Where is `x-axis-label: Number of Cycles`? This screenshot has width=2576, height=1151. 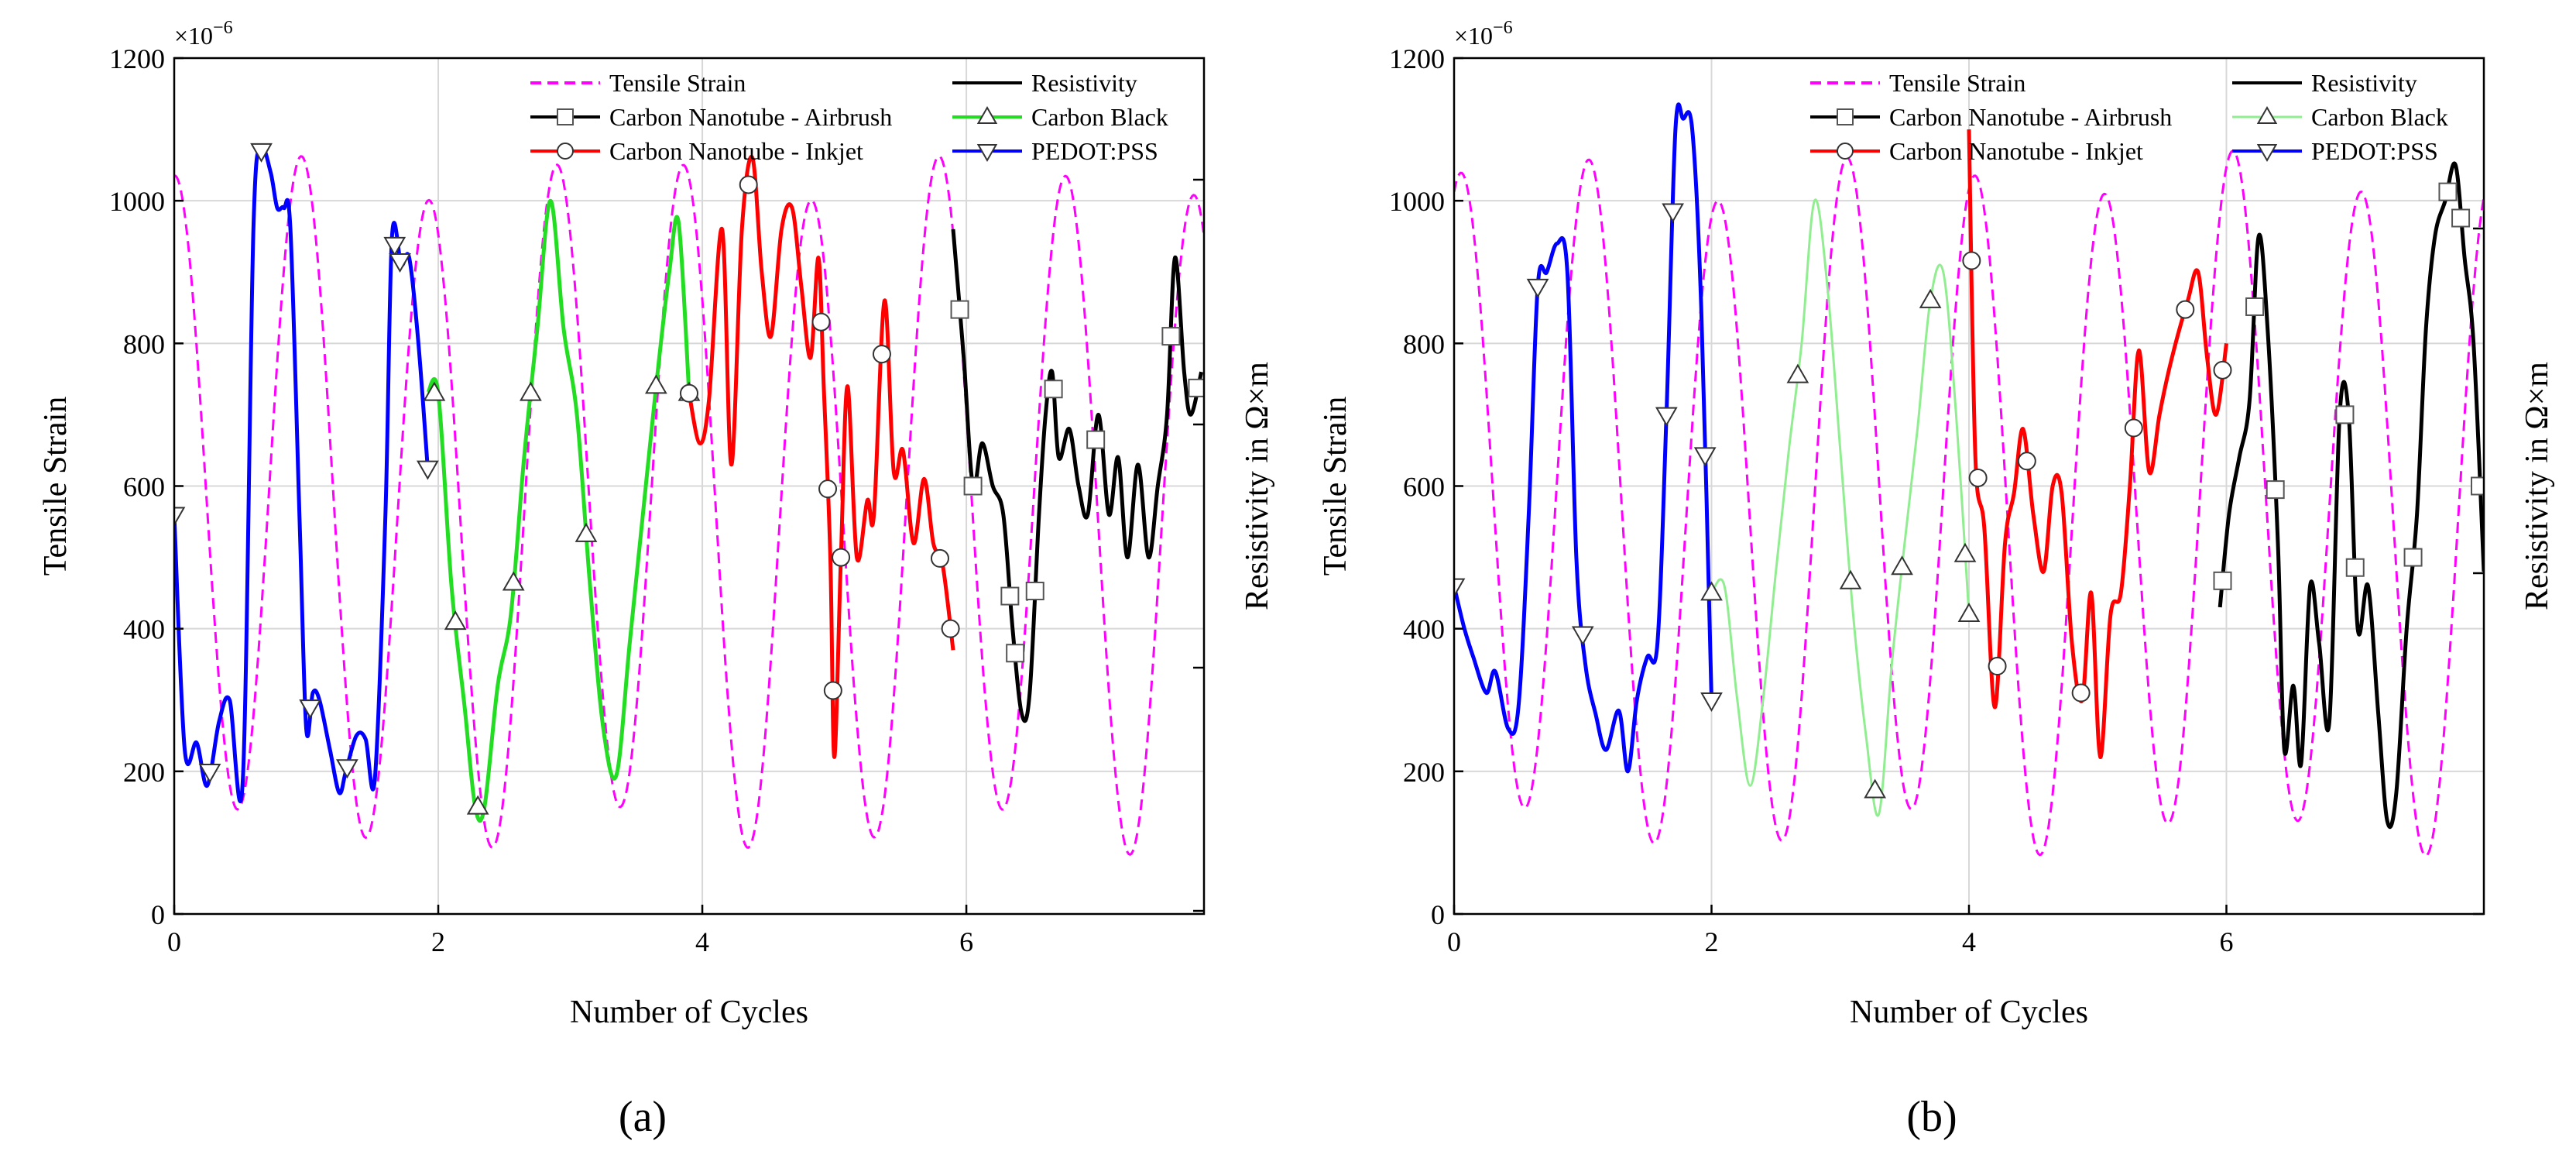 x-axis-label: Number of Cycles is located at coordinates (689, 1013).